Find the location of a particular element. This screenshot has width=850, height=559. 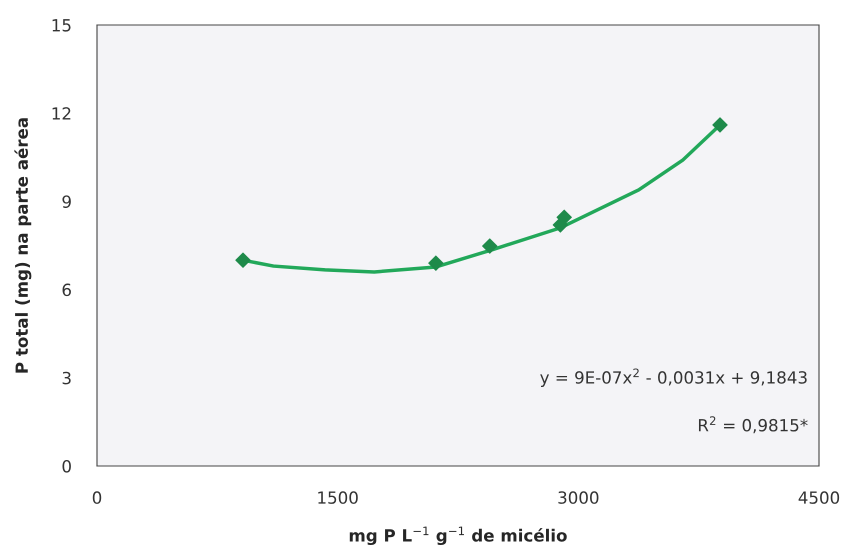

annotation: R$^{2}$ = 0,9815* is located at coordinates (753, 425).